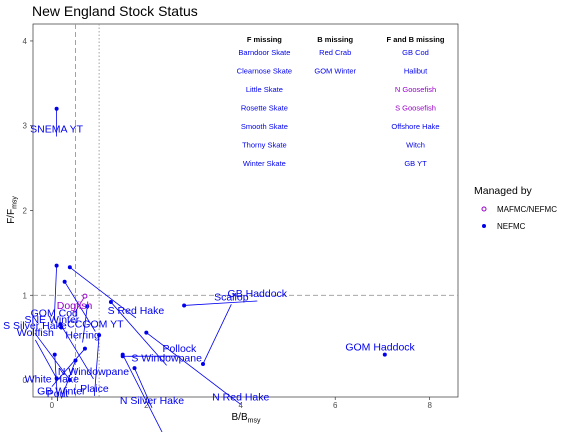 This screenshot has width=576, height=432. I want to click on table-item-winter-skate: Winter Skate, so click(264, 163).